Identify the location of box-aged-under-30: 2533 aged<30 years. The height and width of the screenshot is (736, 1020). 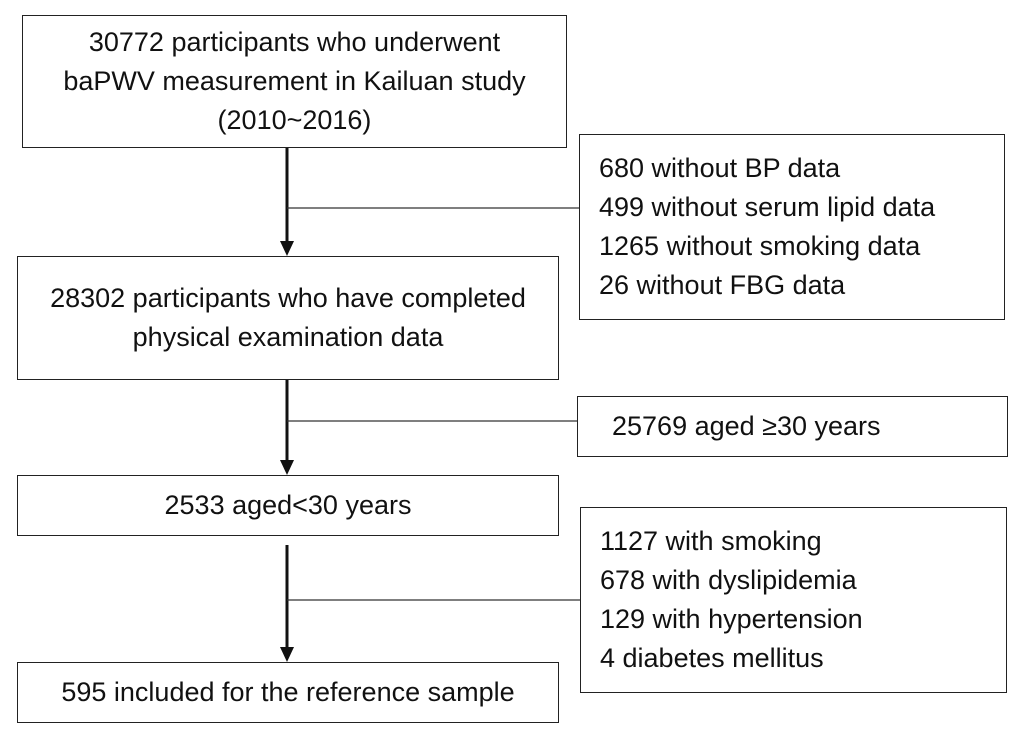
(288, 505).